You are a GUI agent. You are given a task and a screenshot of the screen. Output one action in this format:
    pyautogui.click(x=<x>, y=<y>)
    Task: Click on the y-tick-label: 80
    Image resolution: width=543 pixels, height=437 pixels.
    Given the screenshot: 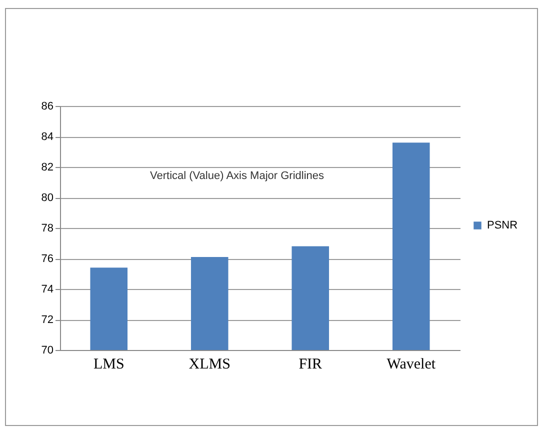 What is the action you would take?
    pyautogui.click(x=47, y=198)
    